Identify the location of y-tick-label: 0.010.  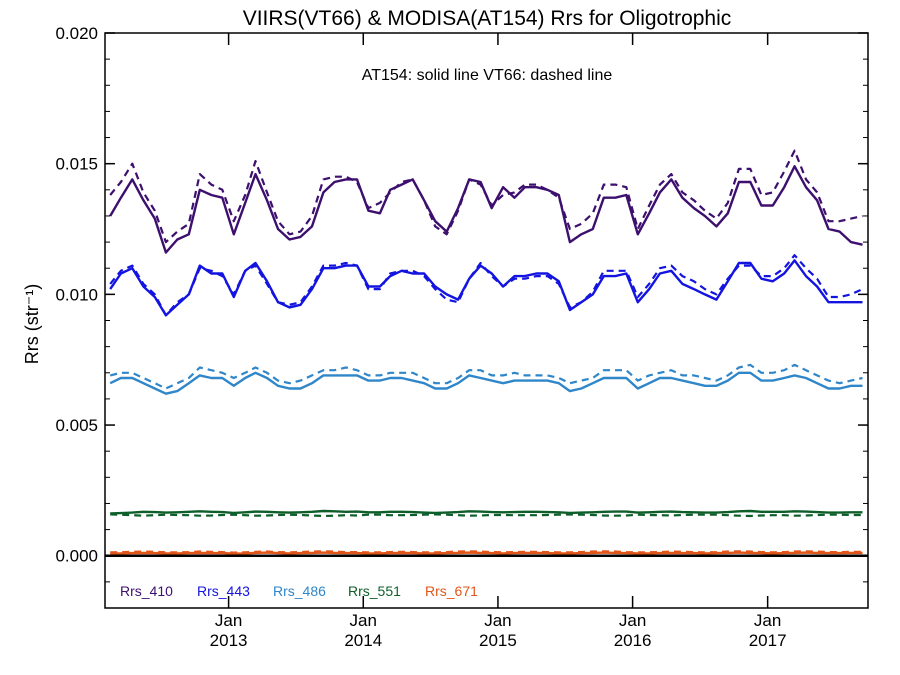
(76, 294).